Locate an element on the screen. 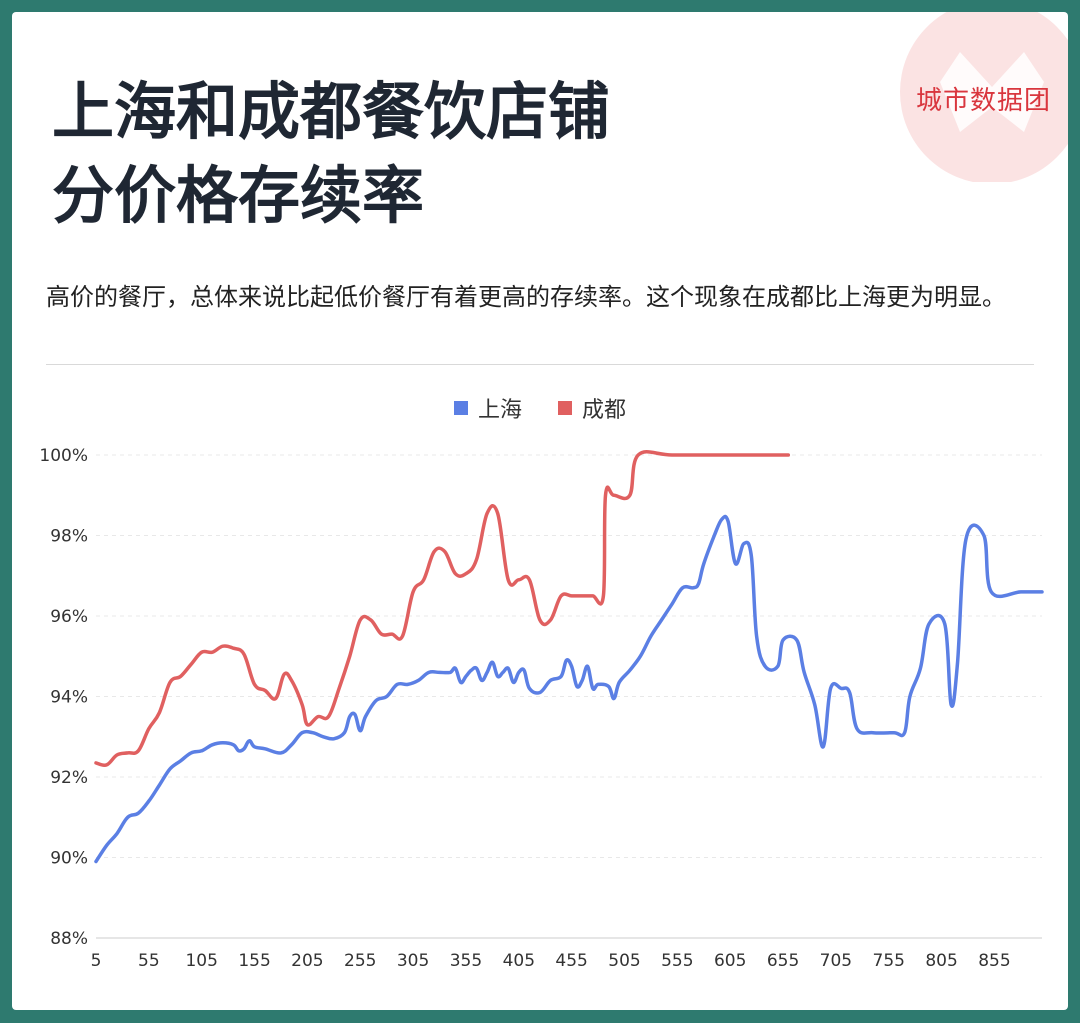 The height and width of the screenshot is (1023, 1080). x-tick-label: 105 is located at coordinates (201, 961).